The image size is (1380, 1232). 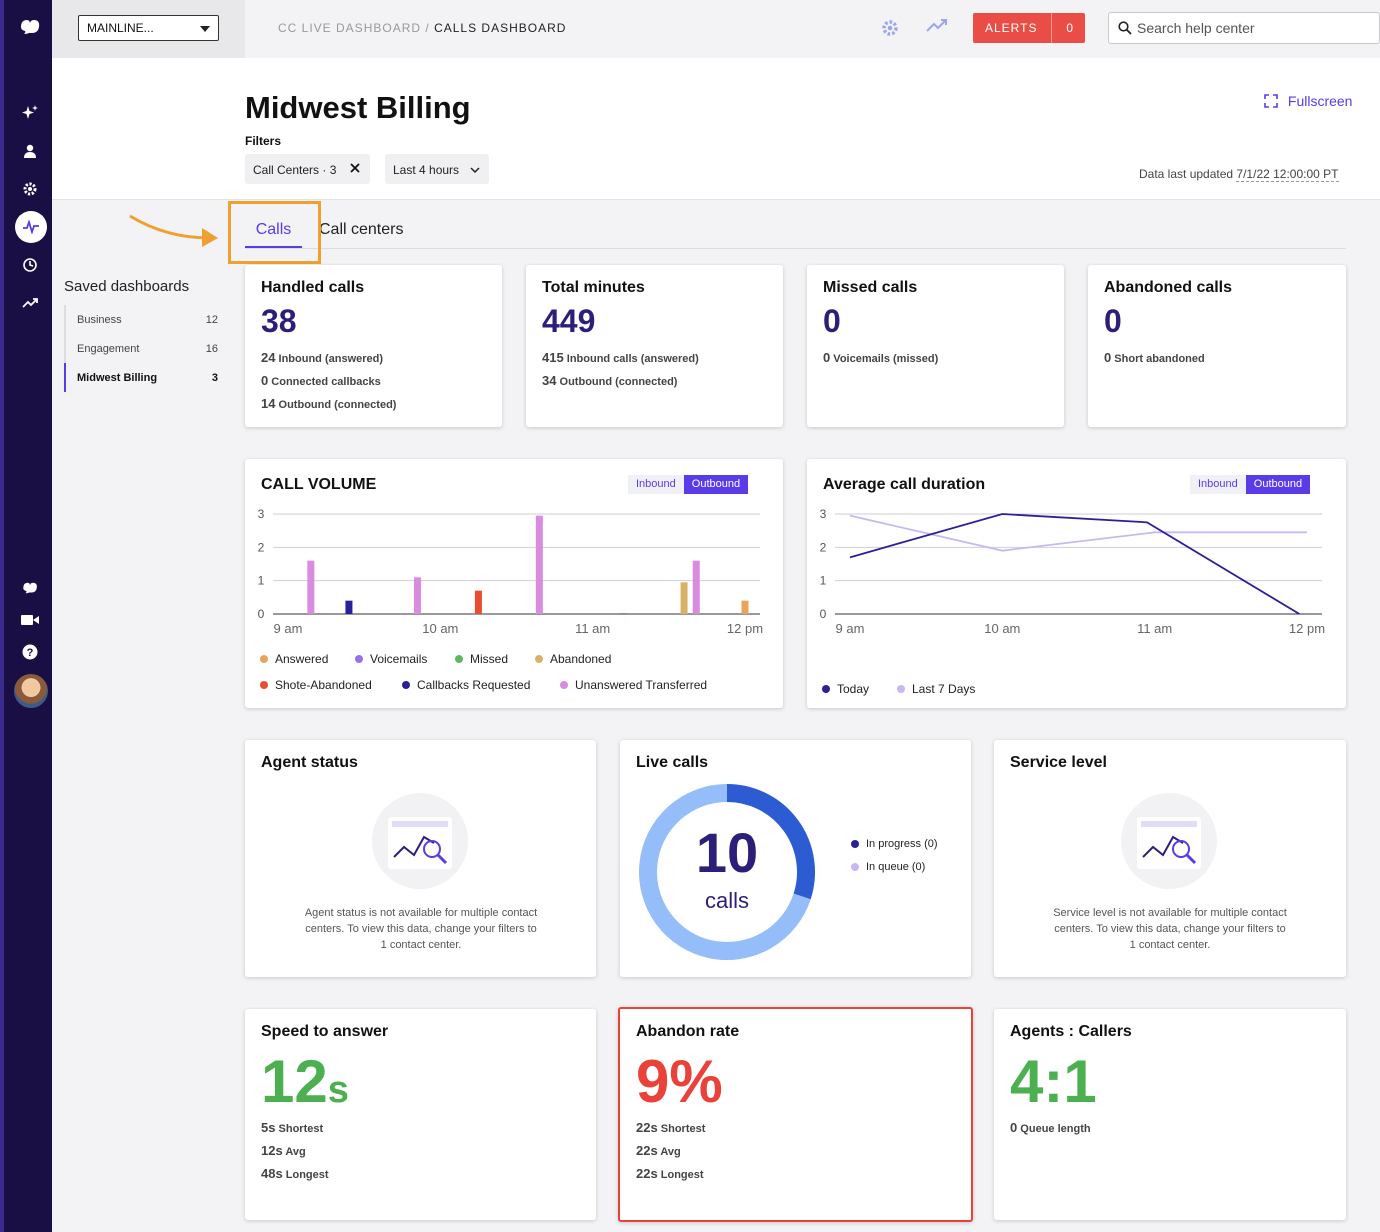 I want to click on annotation-arrow-icon, so click(x=174, y=232).